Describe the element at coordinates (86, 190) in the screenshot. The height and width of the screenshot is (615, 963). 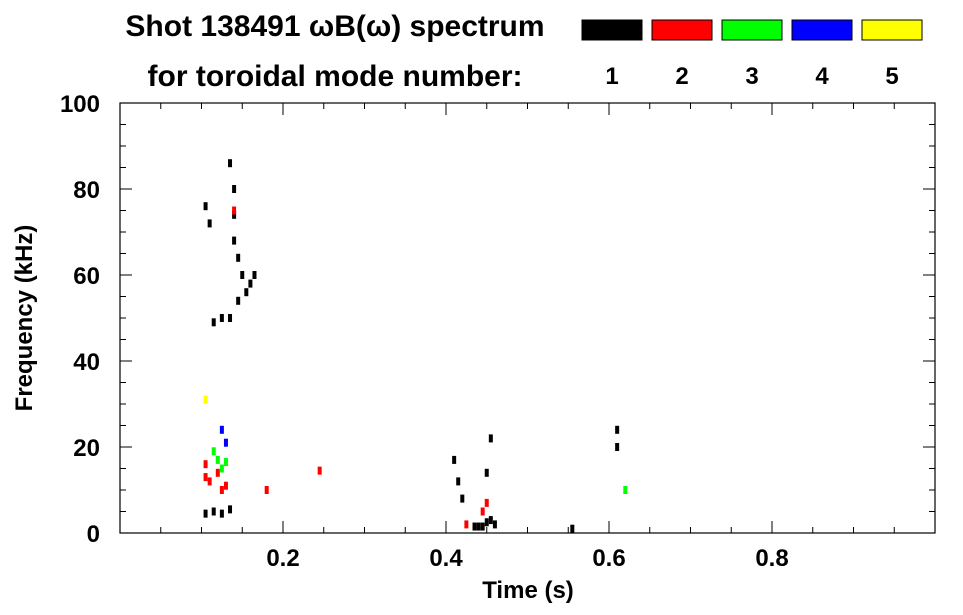
I see `y-tick-label: 80` at that location.